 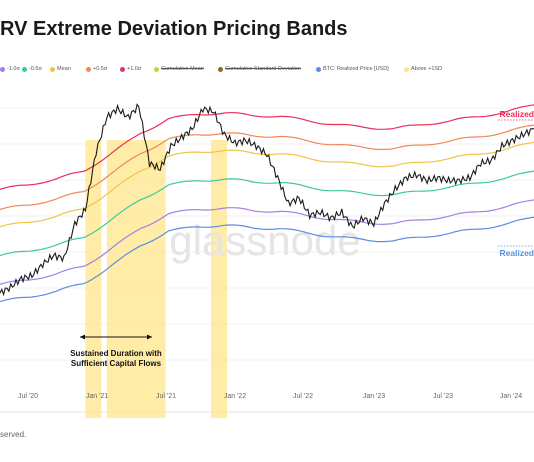 What do you see at coordinates (134, 69) in the screenshot?
I see `legend-label: +1.0σ` at bounding box center [134, 69].